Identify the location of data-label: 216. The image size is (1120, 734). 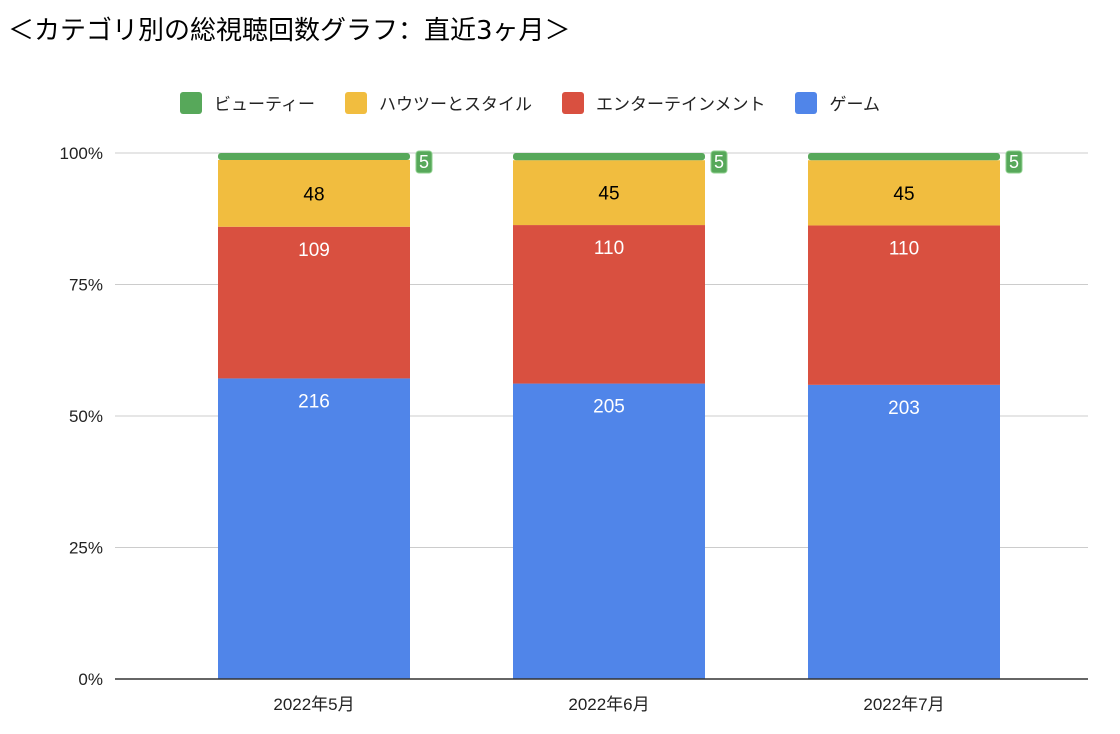
(314, 401).